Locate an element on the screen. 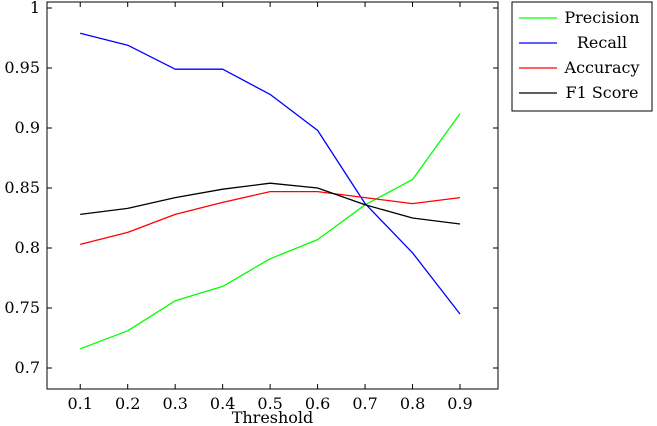 The image size is (657, 426). y-tick-label: 0.9 is located at coordinates (27, 127).